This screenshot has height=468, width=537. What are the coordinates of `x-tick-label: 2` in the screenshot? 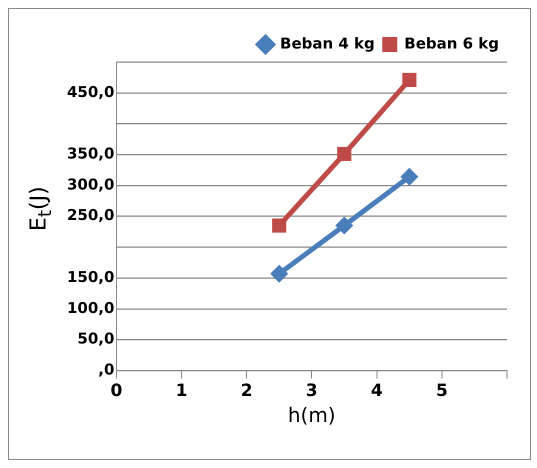 It's located at (246, 391).